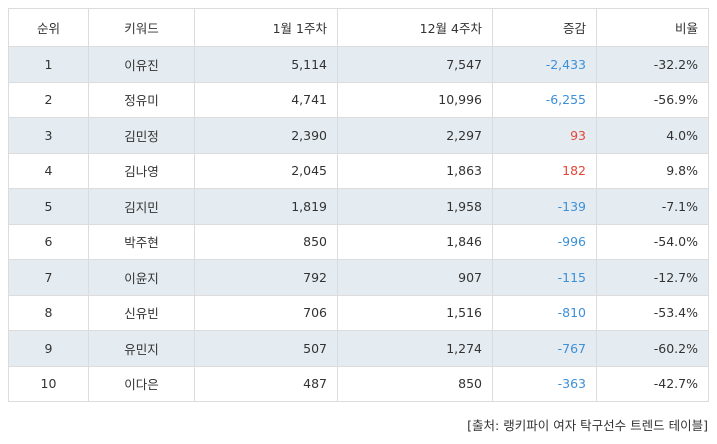 The image size is (717, 444). I want to click on ratio-cell: -53.4%, so click(652, 312).